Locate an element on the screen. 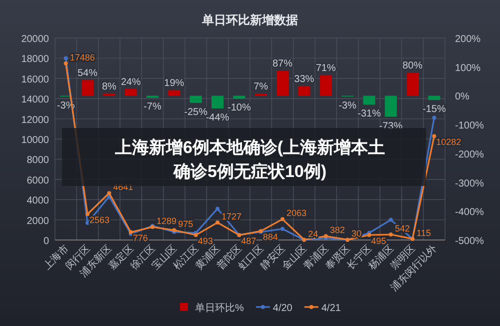 This screenshot has height=326, width=500. chart-title: 单日环比新增数据 is located at coordinates (249, 20).